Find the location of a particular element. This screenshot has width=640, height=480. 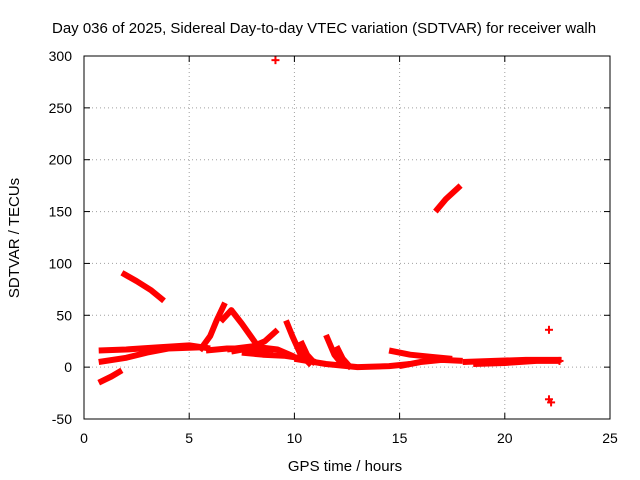

y-tick-label: 150 is located at coordinates (61, 212).